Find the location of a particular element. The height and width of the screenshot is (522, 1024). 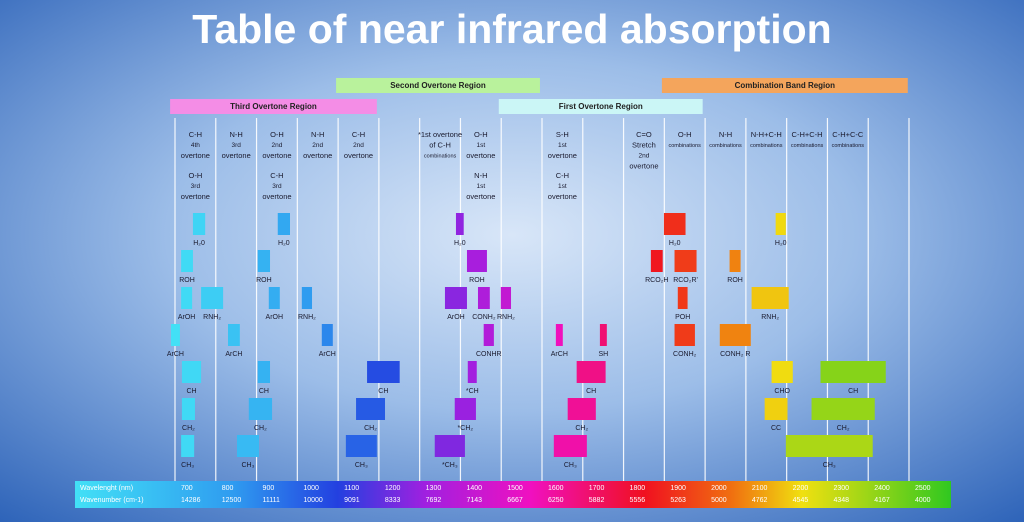

x2-tick-label: 4762 is located at coordinates (760, 500).